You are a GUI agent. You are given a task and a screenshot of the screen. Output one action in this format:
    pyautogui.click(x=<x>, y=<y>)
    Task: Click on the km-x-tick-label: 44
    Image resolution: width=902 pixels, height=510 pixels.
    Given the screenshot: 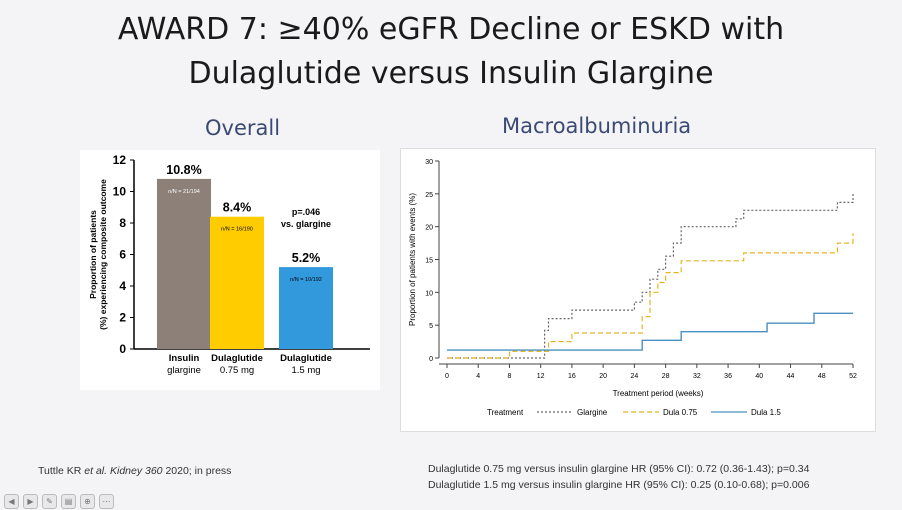 What is the action you would take?
    pyautogui.click(x=791, y=376)
    